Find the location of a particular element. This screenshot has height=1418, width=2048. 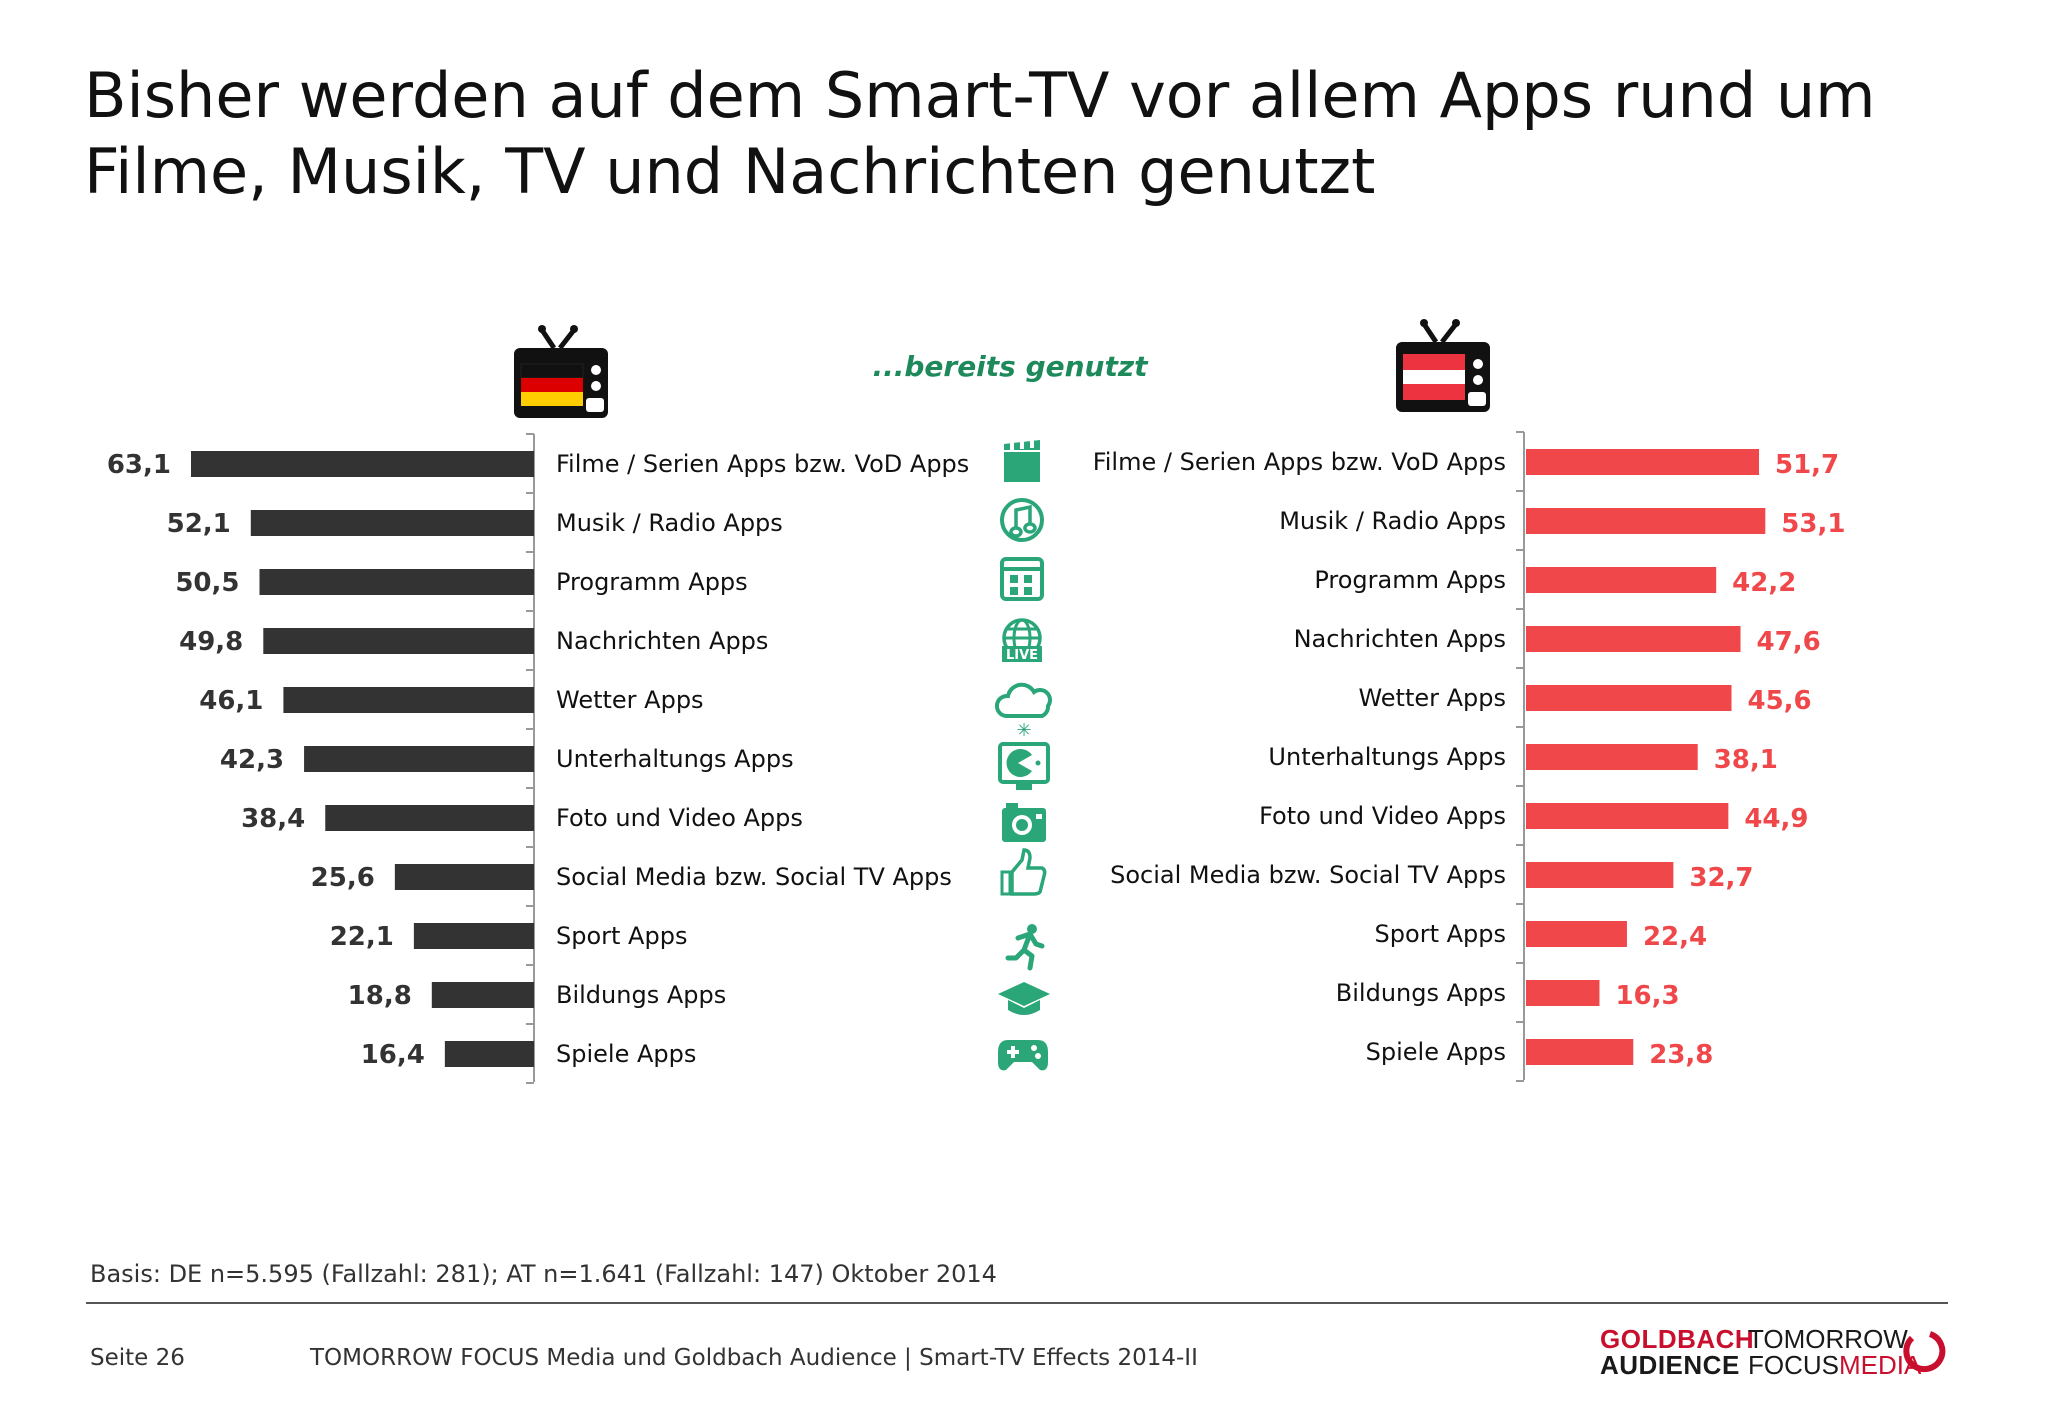

austria-value-label: 32,7 is located at coordinates (1721, 878).